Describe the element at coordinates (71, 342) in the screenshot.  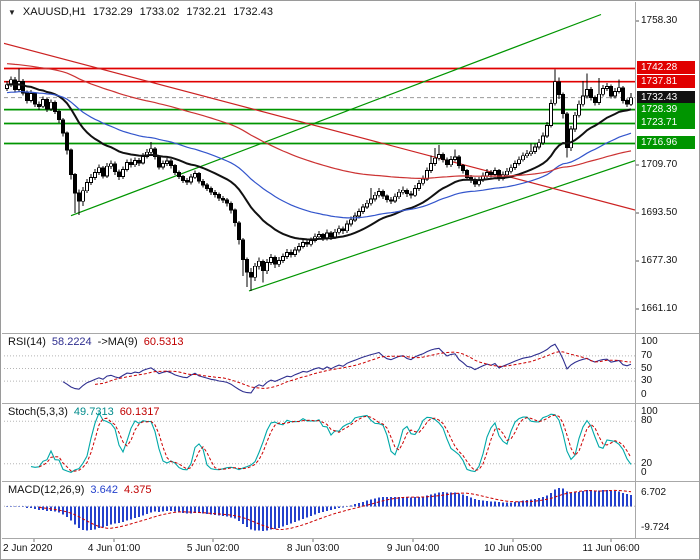
I see `rsi-value: 58.2224` at that location.